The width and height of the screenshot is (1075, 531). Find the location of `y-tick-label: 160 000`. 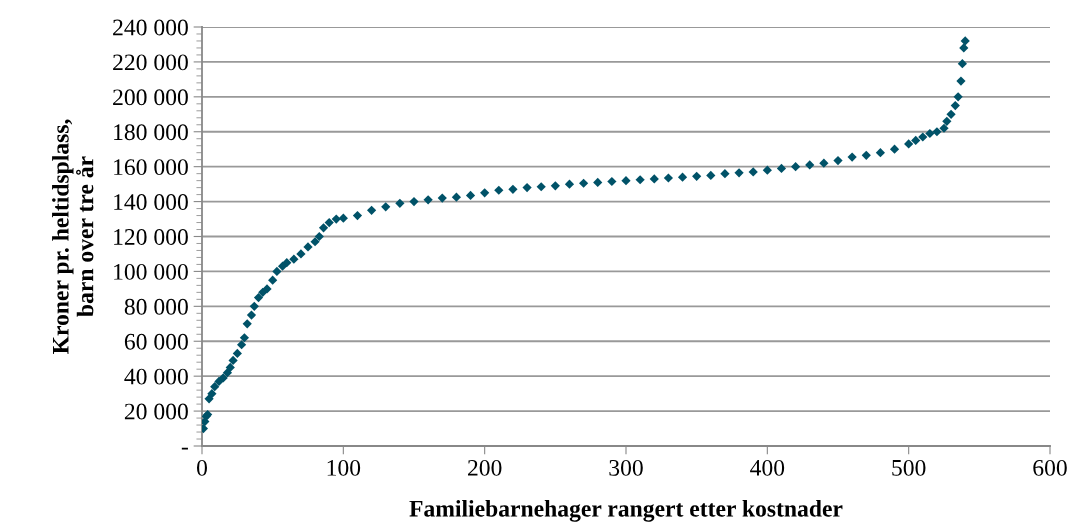

y-tick-label: 160 000 is located at coordinates (151, 167).